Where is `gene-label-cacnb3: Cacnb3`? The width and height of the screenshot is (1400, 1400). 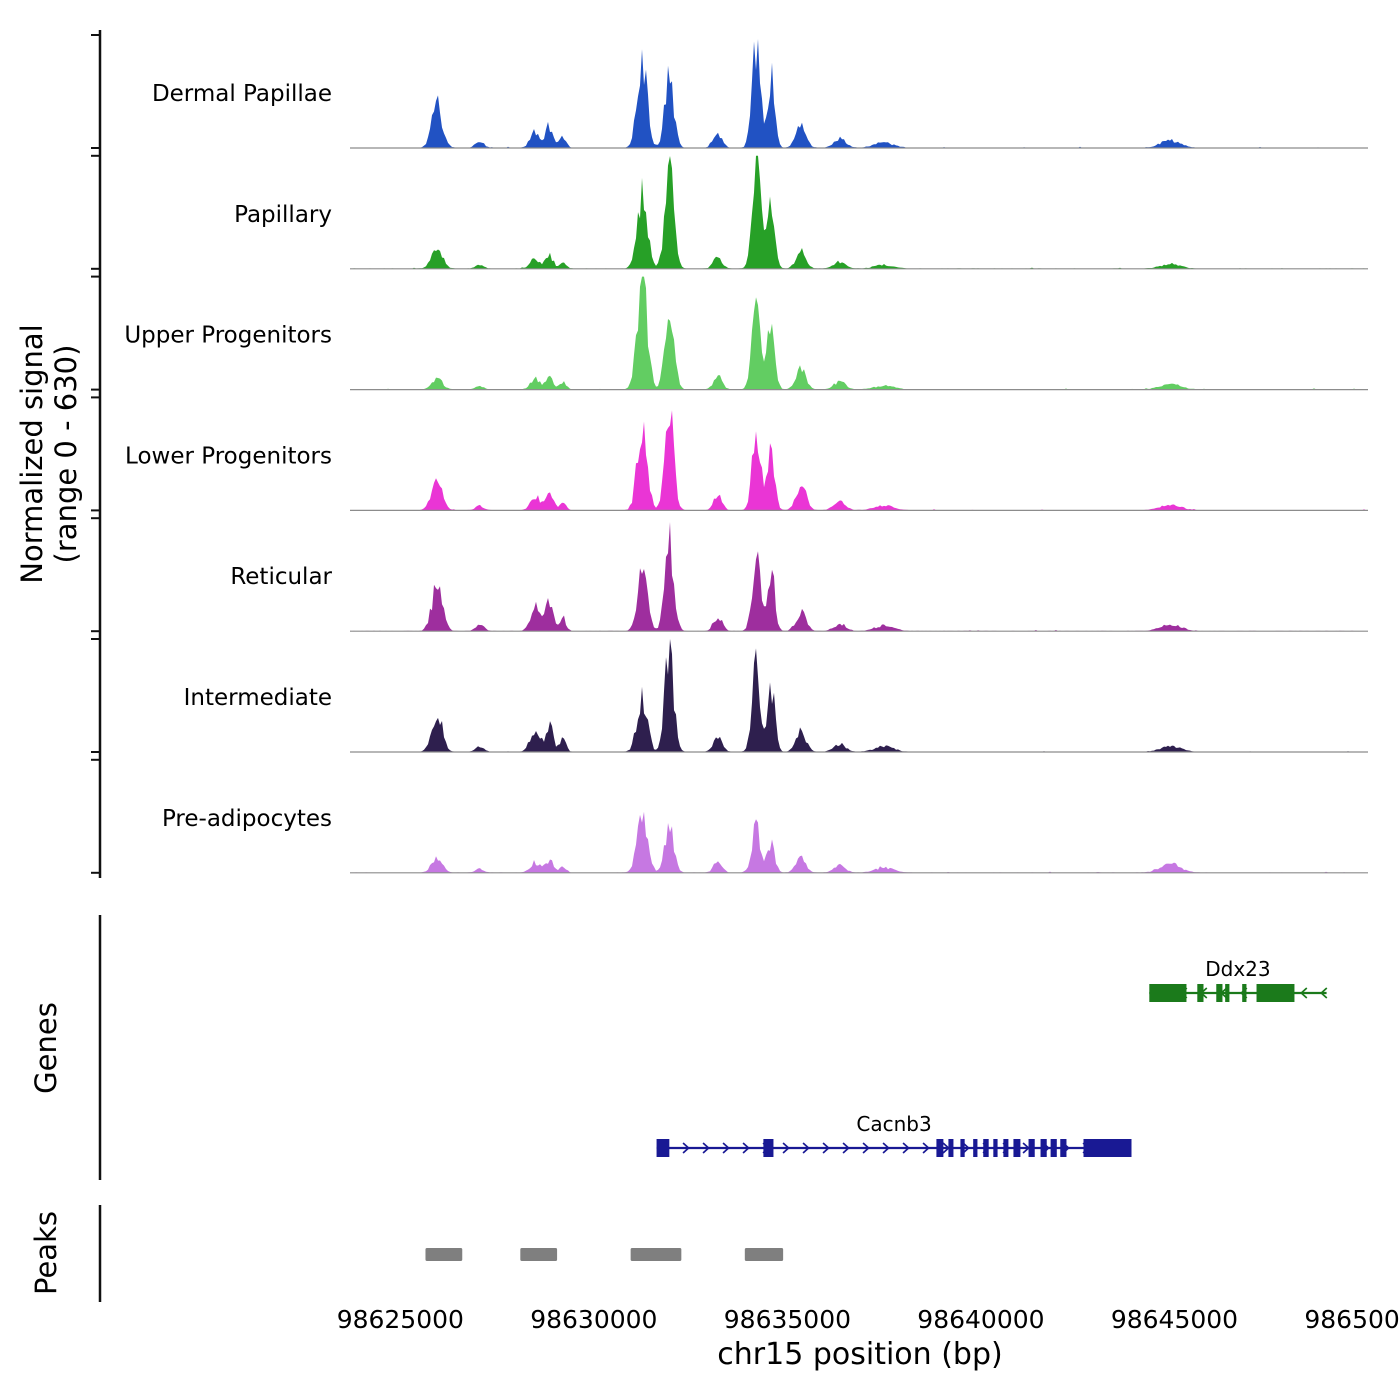
gene-label-cacnb3: Cacnb3 is located at coordinates (893, 1124).